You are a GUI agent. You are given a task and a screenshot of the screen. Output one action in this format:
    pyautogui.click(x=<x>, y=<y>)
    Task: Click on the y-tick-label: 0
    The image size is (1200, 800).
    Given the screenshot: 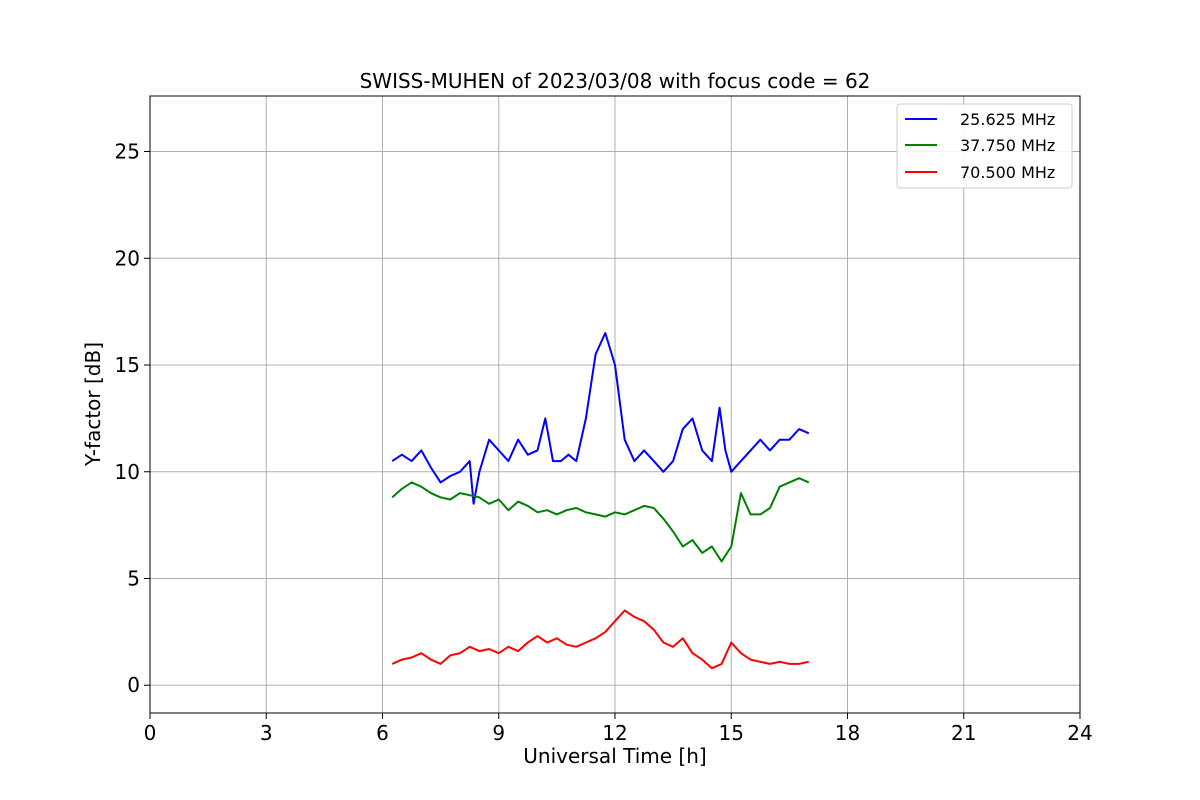 What is the action you would take?
    pyautogui.click(x=133, y=685)
    